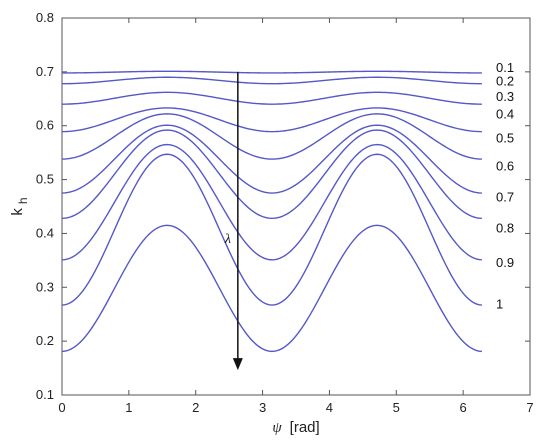 The width and height of the screenshot is (550, 441). What do you see at coordinates (396, 407) in the screenshot?
I see `x-tick-label: 5` at bounding box center [396, 407].